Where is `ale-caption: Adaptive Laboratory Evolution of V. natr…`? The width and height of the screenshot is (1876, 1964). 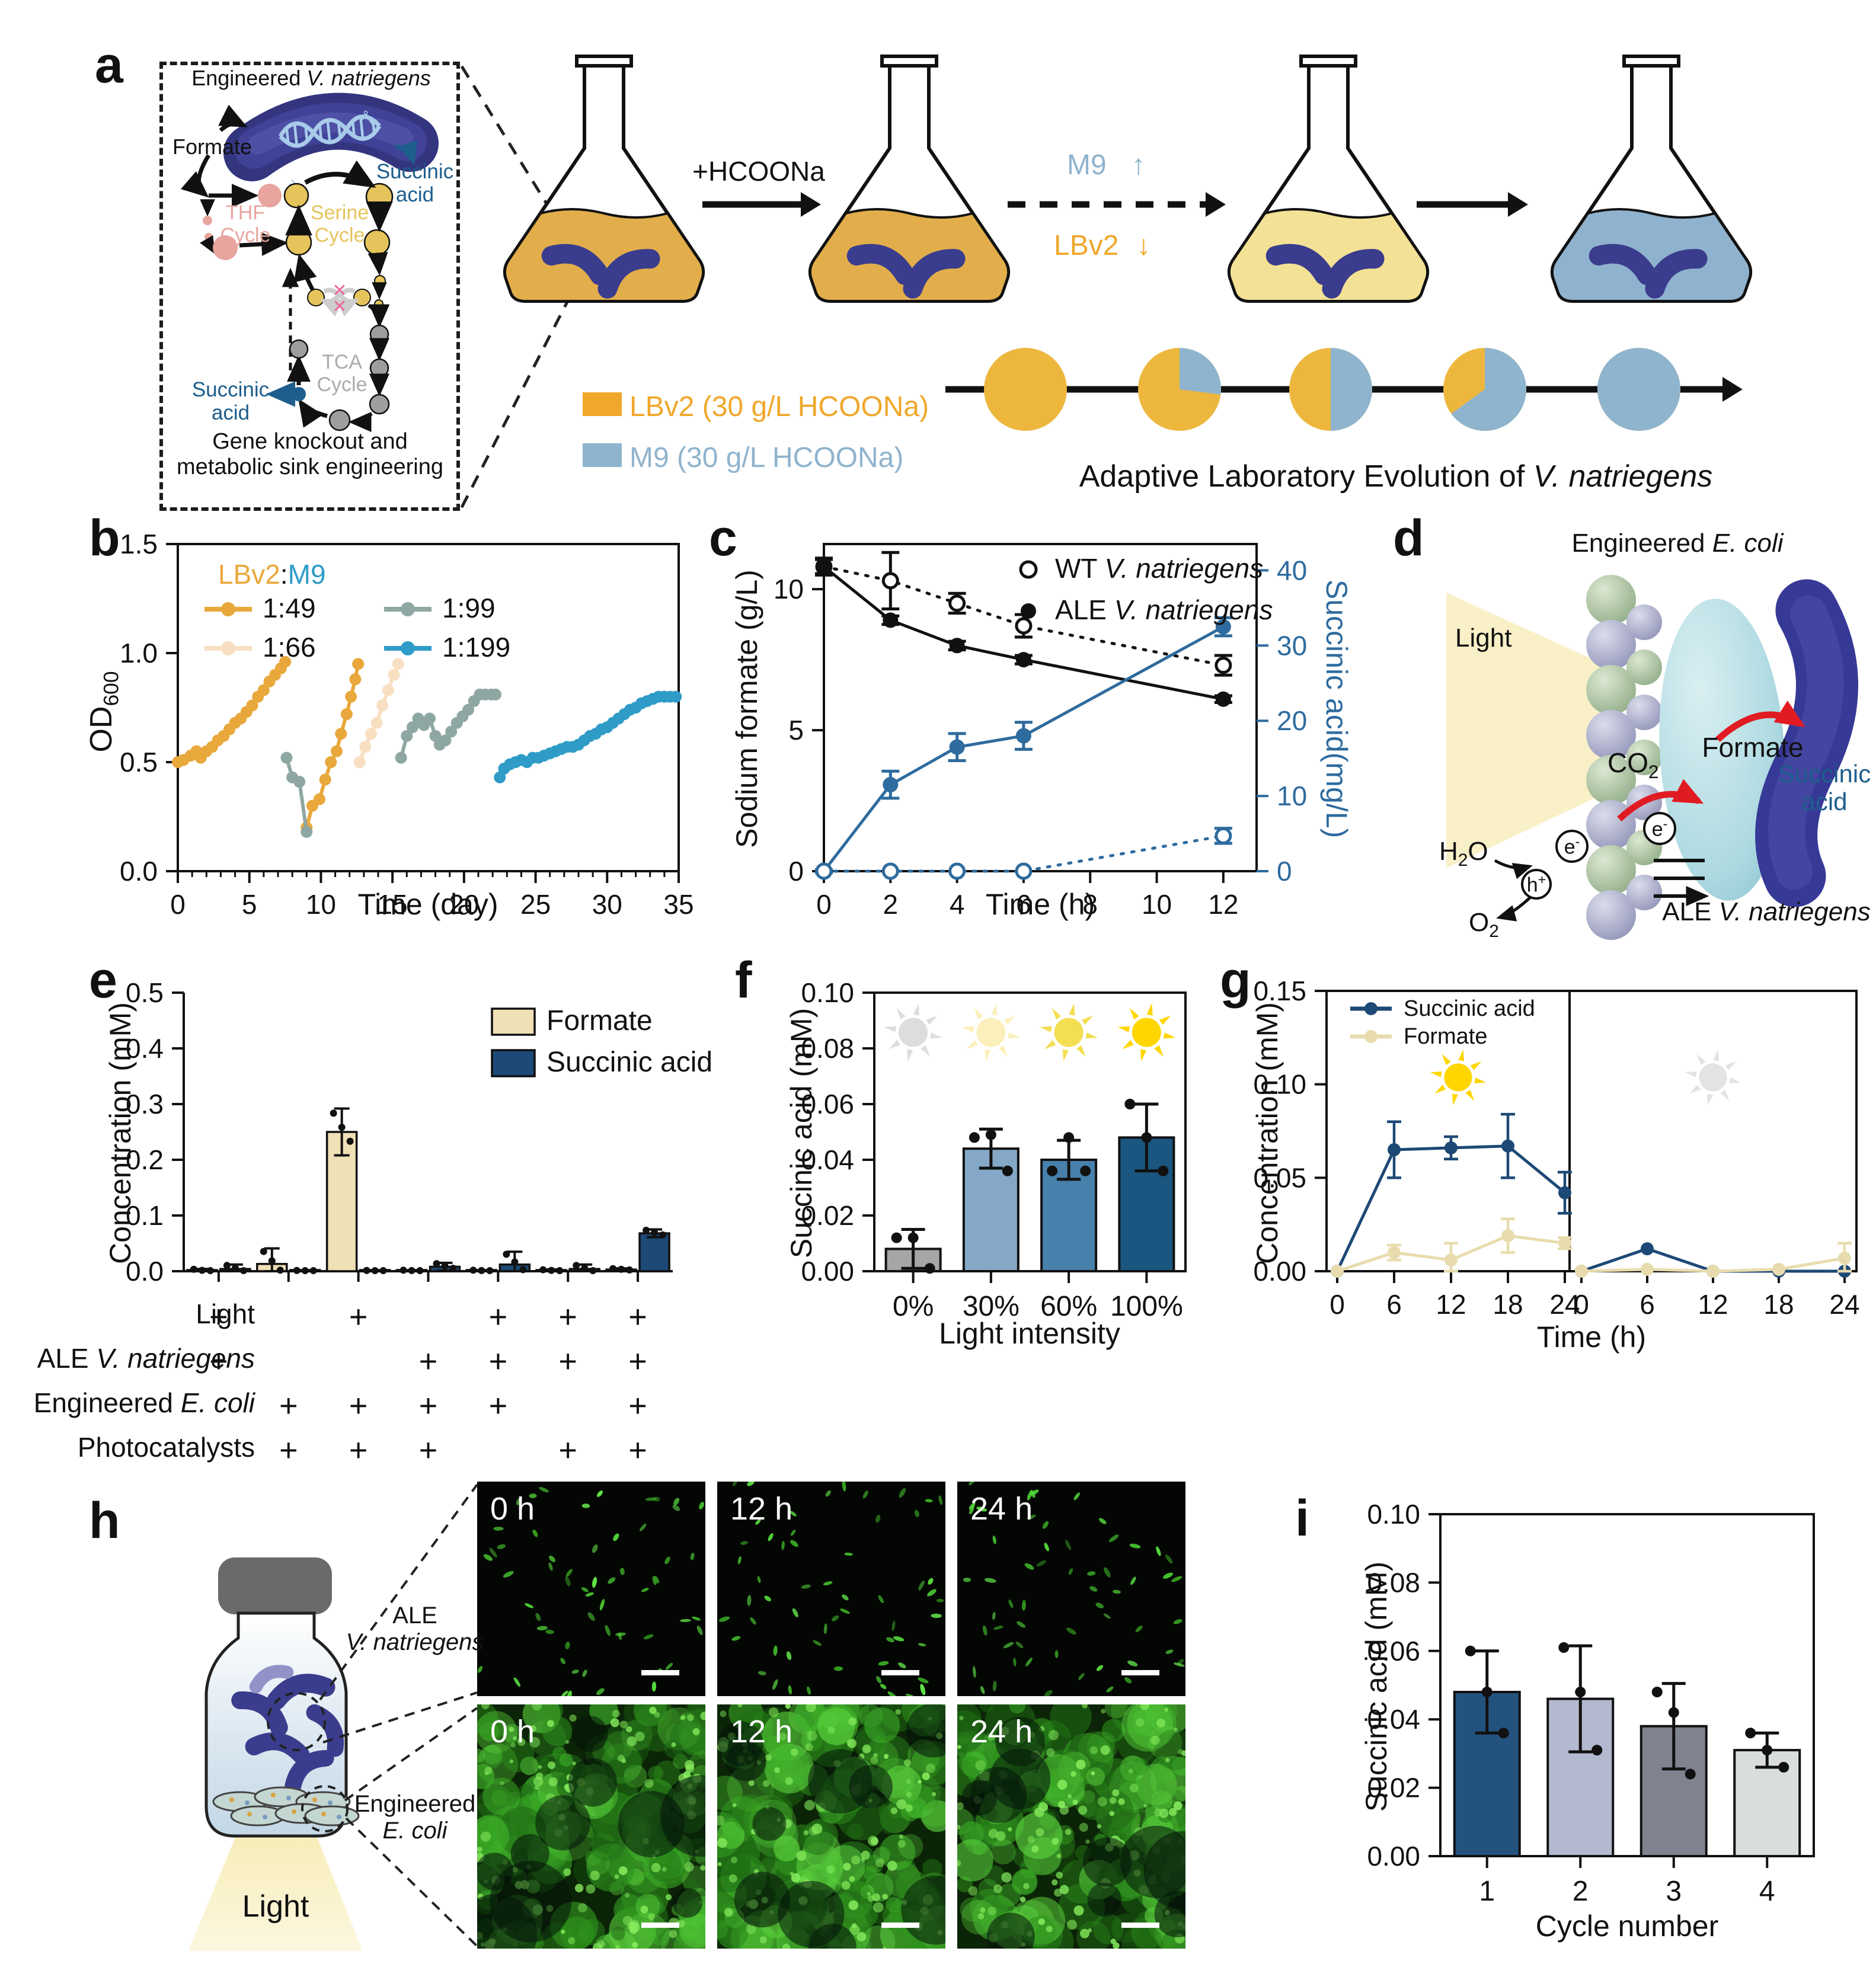
ale-caption: Adaptive Laboratory Evolution of V. natr… is located at coordinates (1396, 476).